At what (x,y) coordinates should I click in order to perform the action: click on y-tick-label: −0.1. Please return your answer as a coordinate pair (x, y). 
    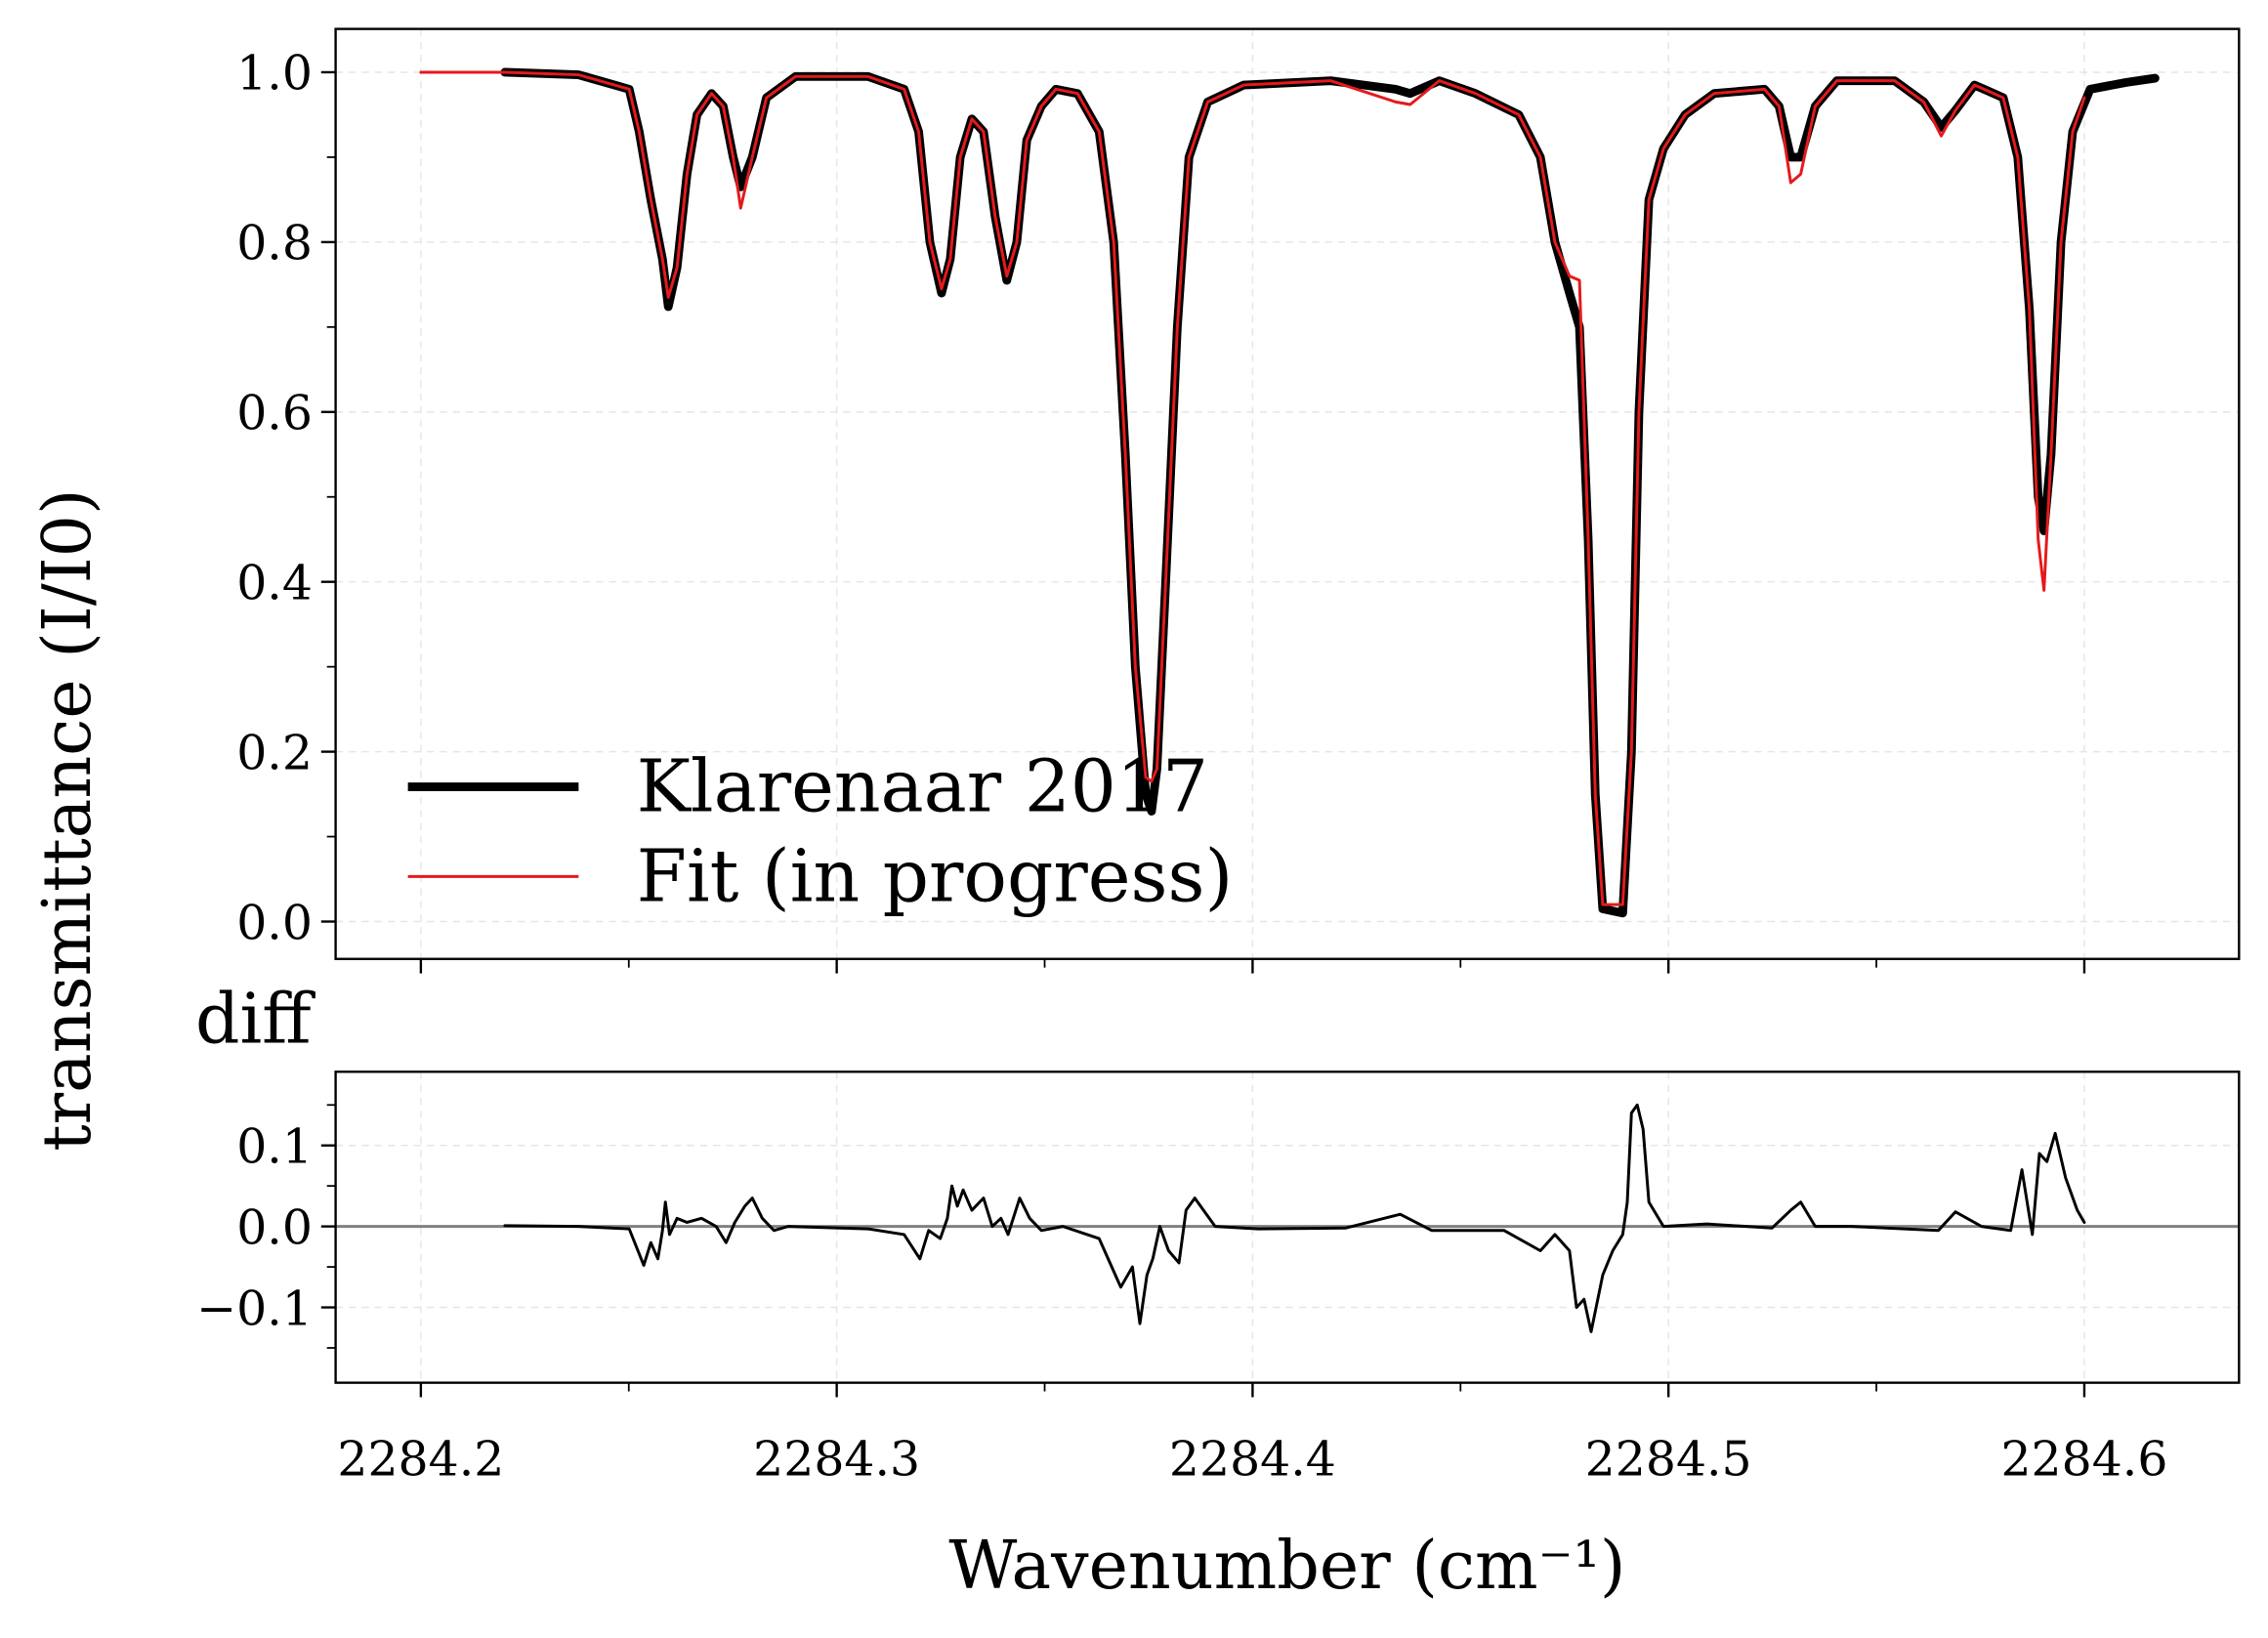
    Looking at the image, I should click on (254, 1308).